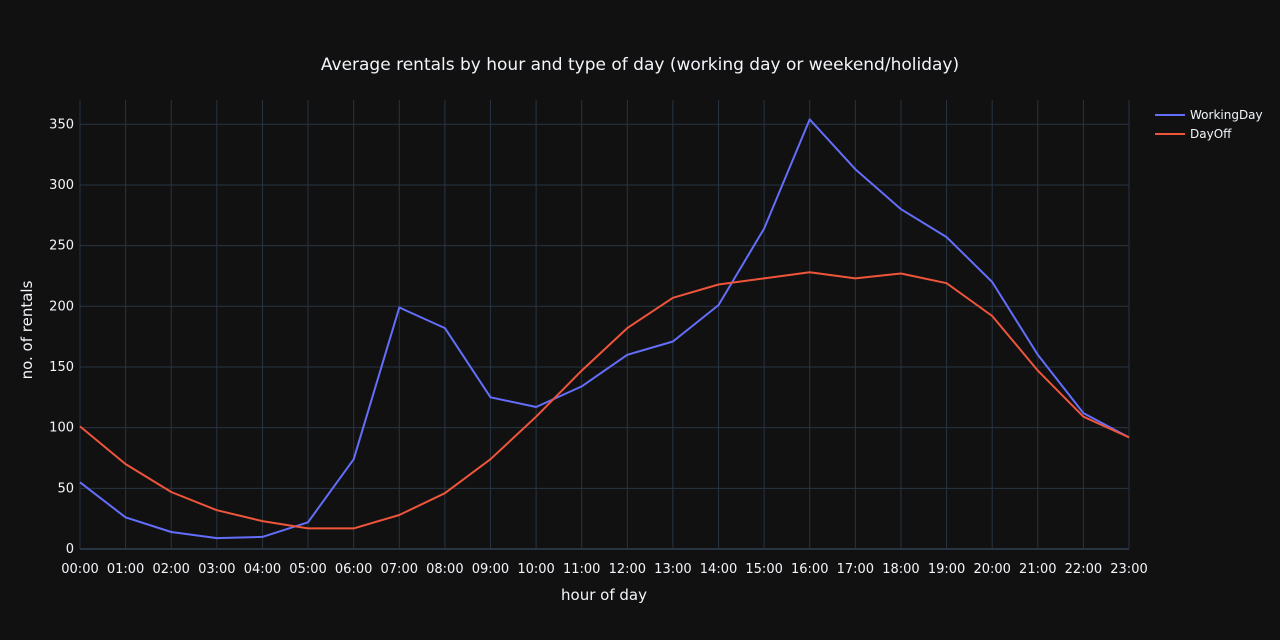 This screenshot has height=640, width=1280. Describe the element at coordinates (946, 569) in the screenshot. I see `x-tick-label: 19:00` at that location.